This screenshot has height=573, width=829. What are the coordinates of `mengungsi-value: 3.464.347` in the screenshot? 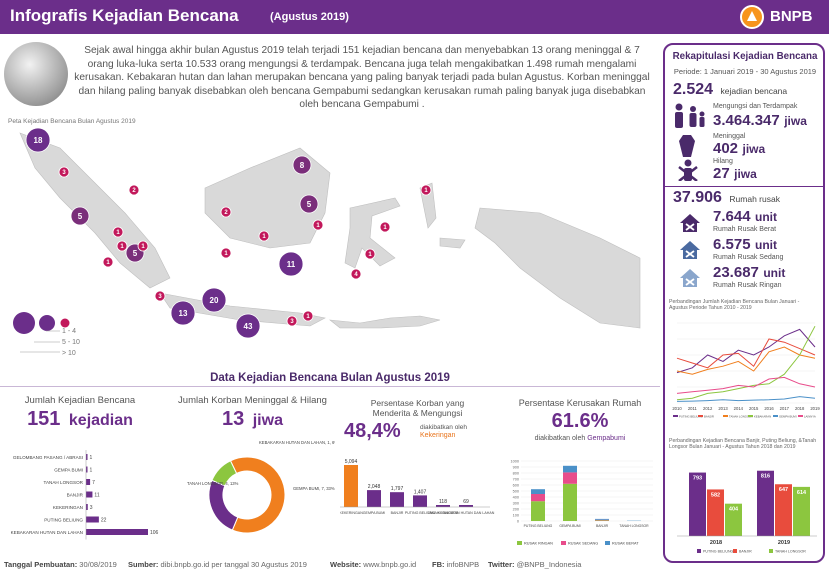 It's located at (746, 120).